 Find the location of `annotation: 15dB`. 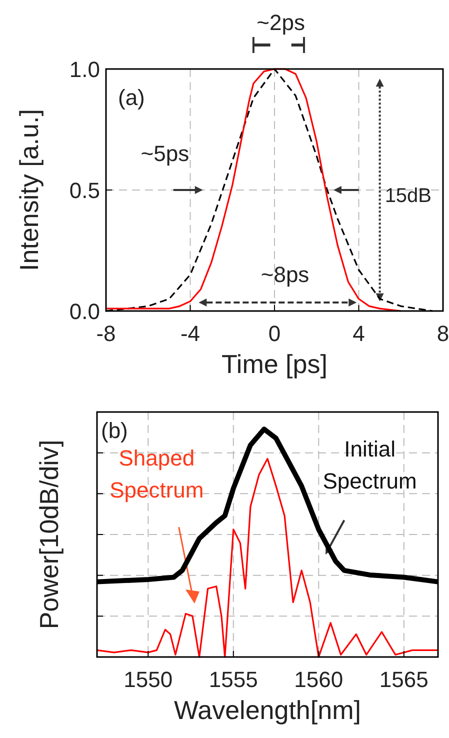

annotation: 15dB is located at coordinates (408, 196).